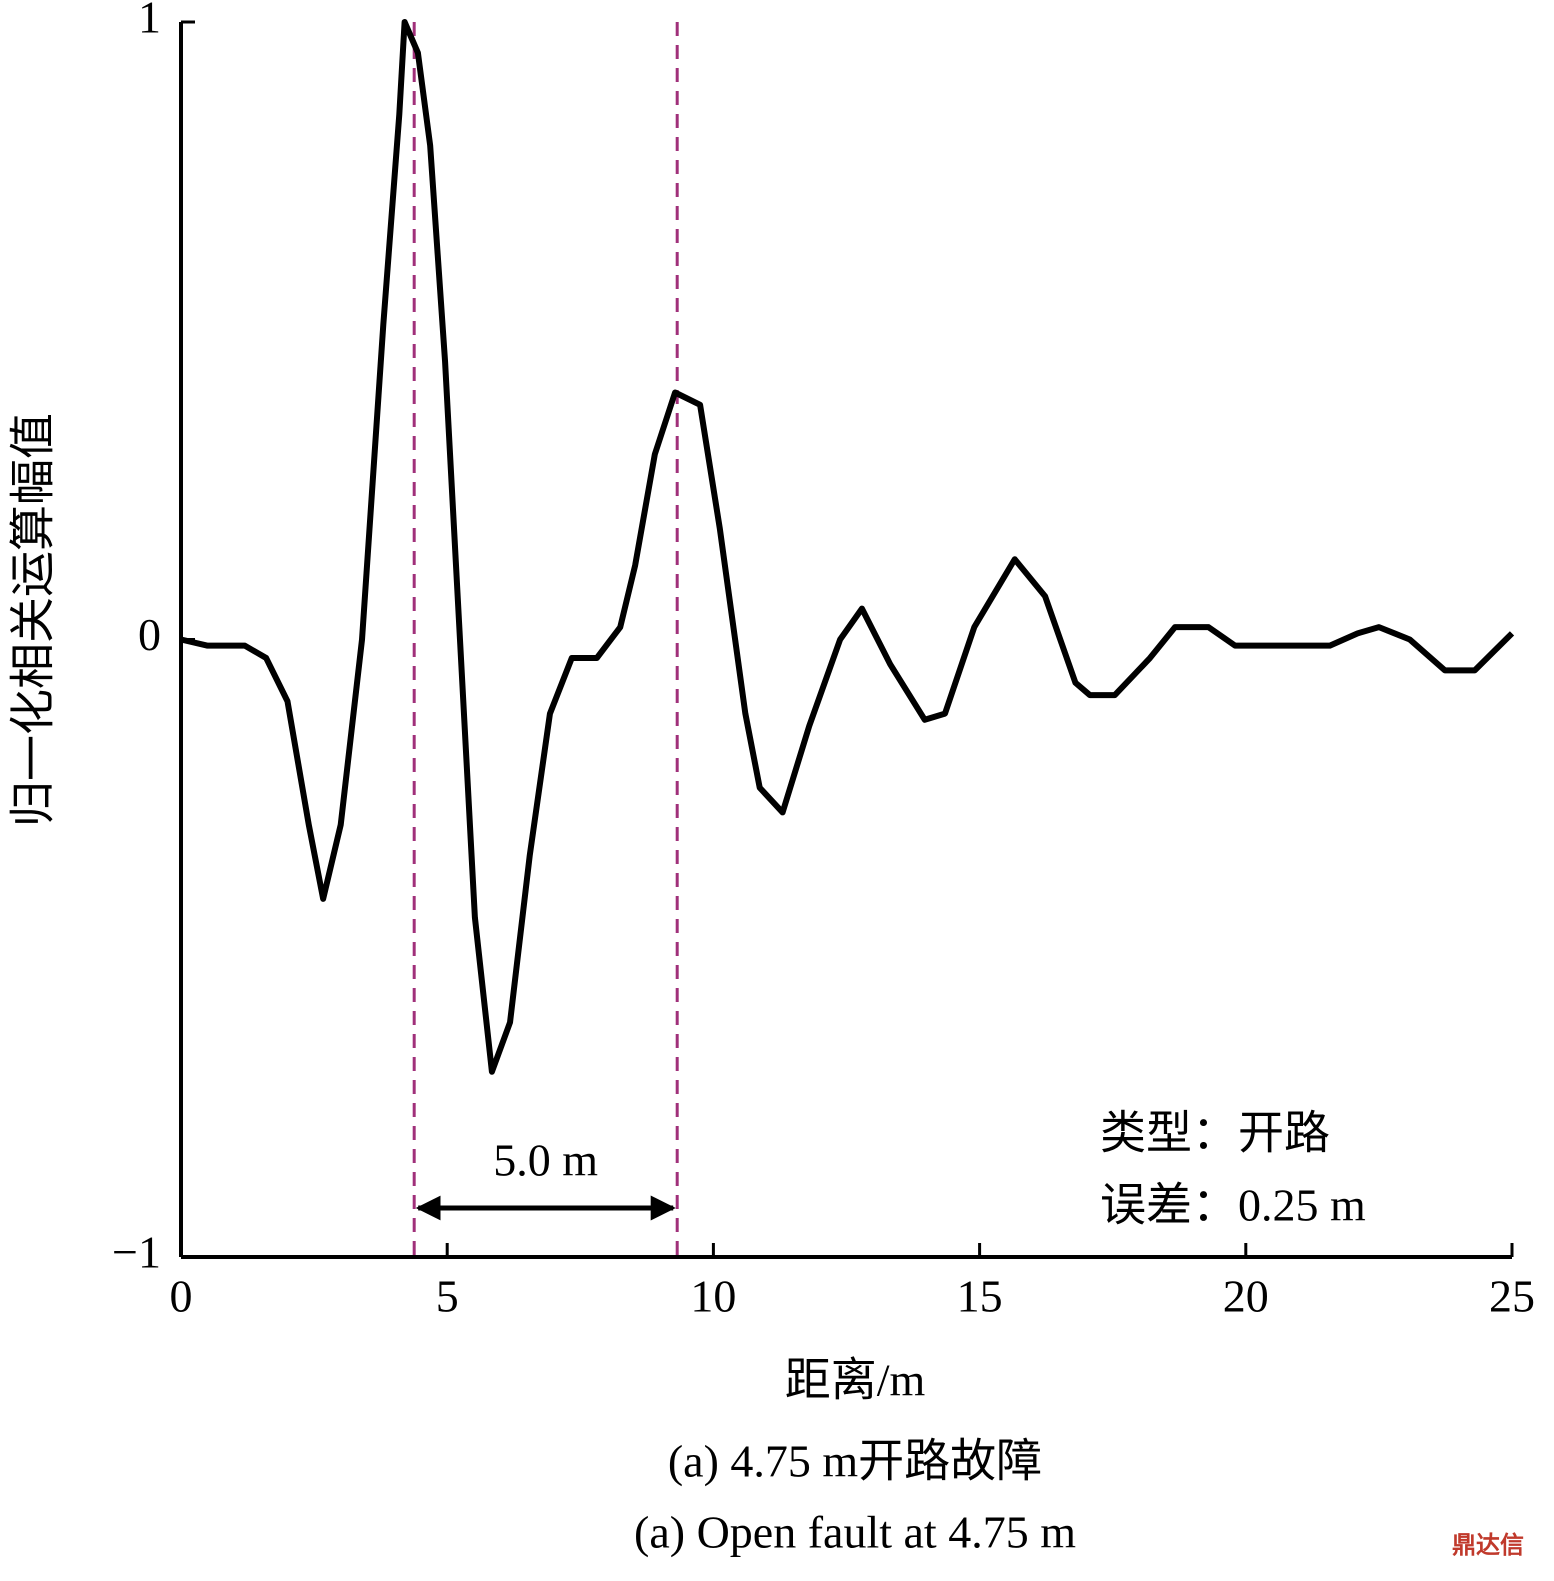  Describe the element at coordinates (181, 1296) in the screenshot. I see `x-tick-label: 0` at that location.